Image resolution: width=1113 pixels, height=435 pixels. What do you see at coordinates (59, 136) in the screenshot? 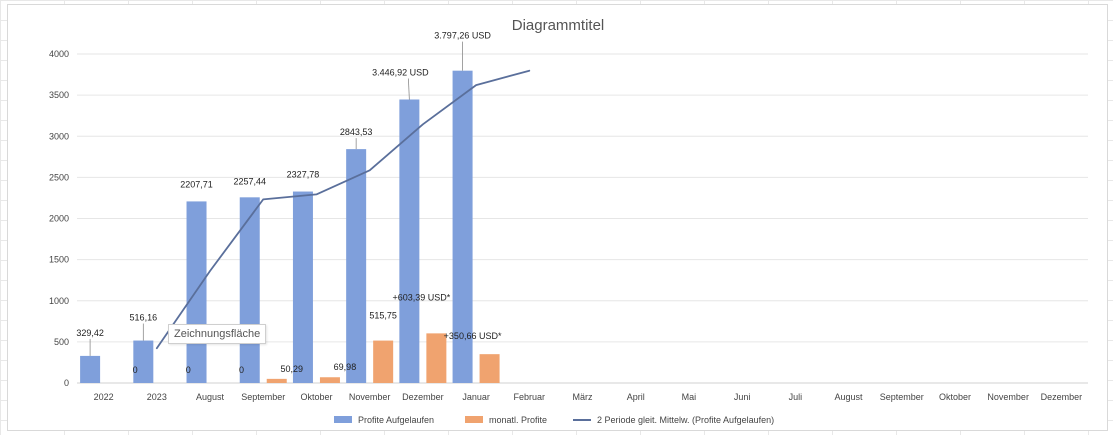
I see `y-tick-label: 3000` at bounding box center [59, 136].